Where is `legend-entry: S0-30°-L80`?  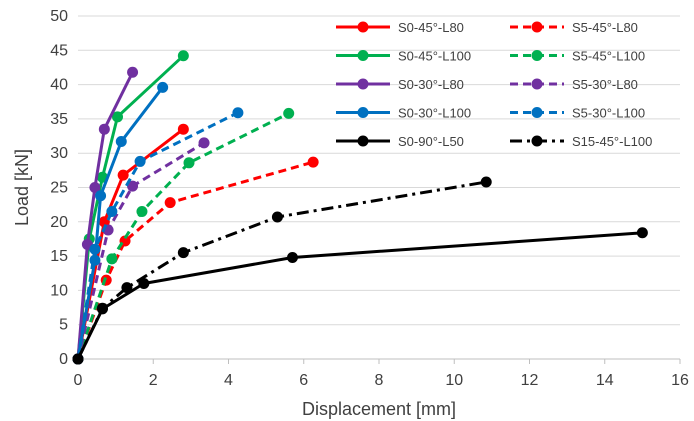
legend-entry: S0-30°-L80 is located at coordinates (400, 84).